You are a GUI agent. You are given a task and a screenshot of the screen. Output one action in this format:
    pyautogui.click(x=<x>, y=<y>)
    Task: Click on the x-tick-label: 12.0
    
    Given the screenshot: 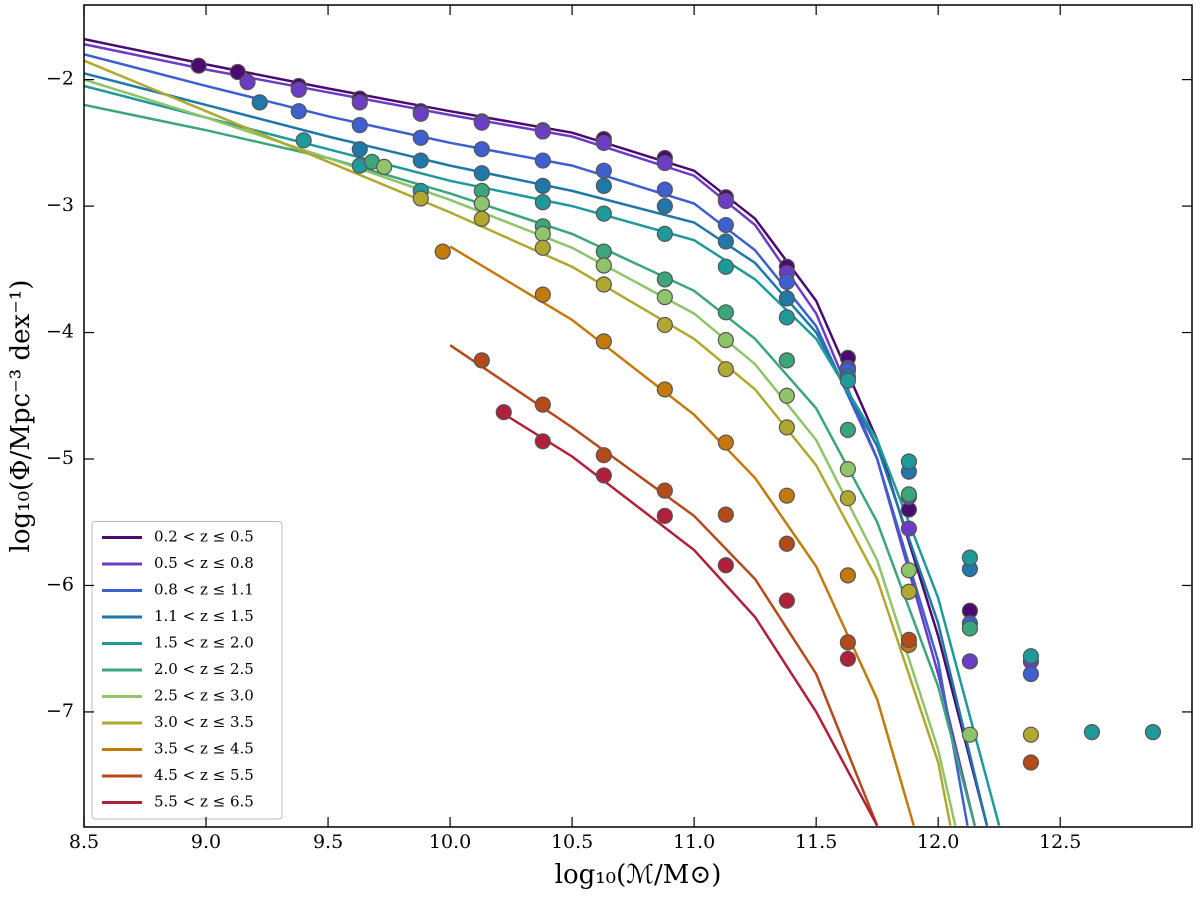 What is the action you would take?
    pyautogui.click(x=938, y=842)
    